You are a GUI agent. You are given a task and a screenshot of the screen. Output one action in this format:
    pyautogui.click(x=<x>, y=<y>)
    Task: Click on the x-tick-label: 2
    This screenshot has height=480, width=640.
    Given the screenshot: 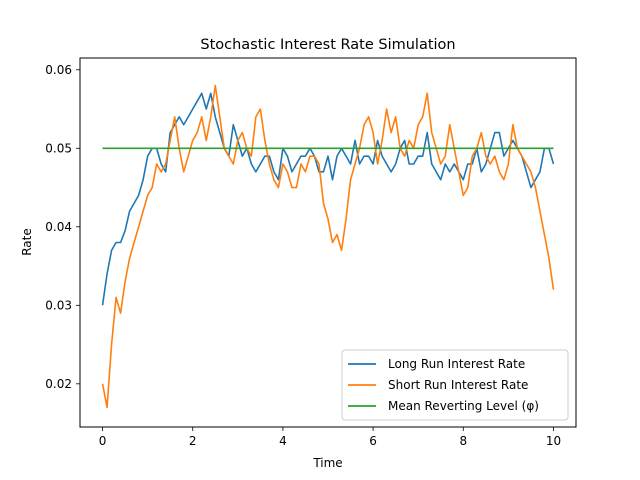 What is the action you would take?
    pyautogui.click(x=193, y=441)
    